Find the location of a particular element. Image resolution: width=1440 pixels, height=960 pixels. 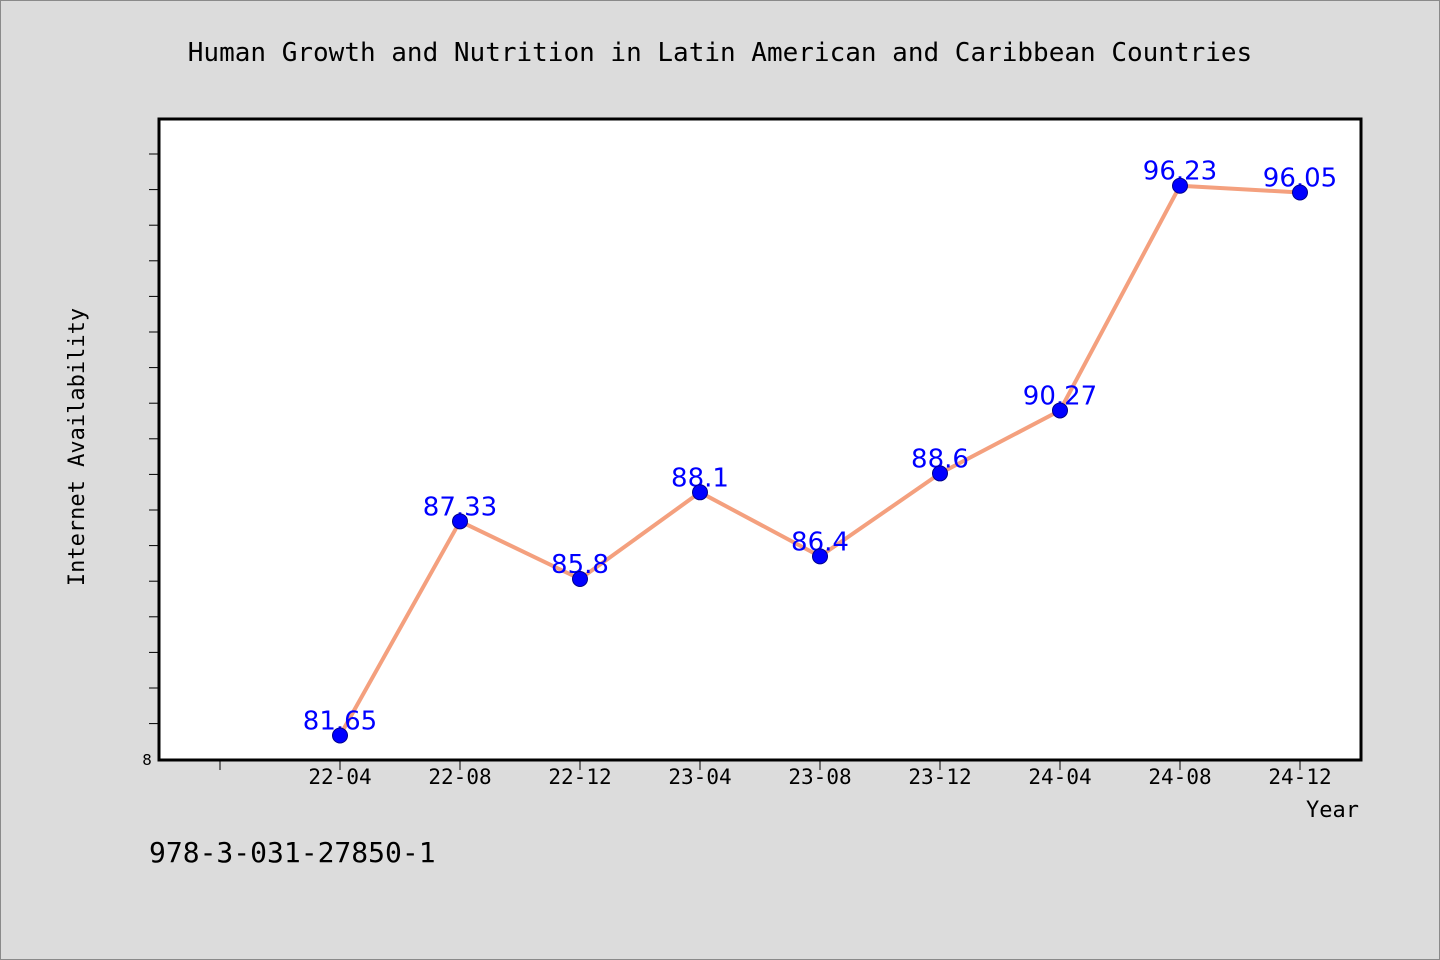

x-tick-label: 24-04 is located at coordinates (1059, 777).